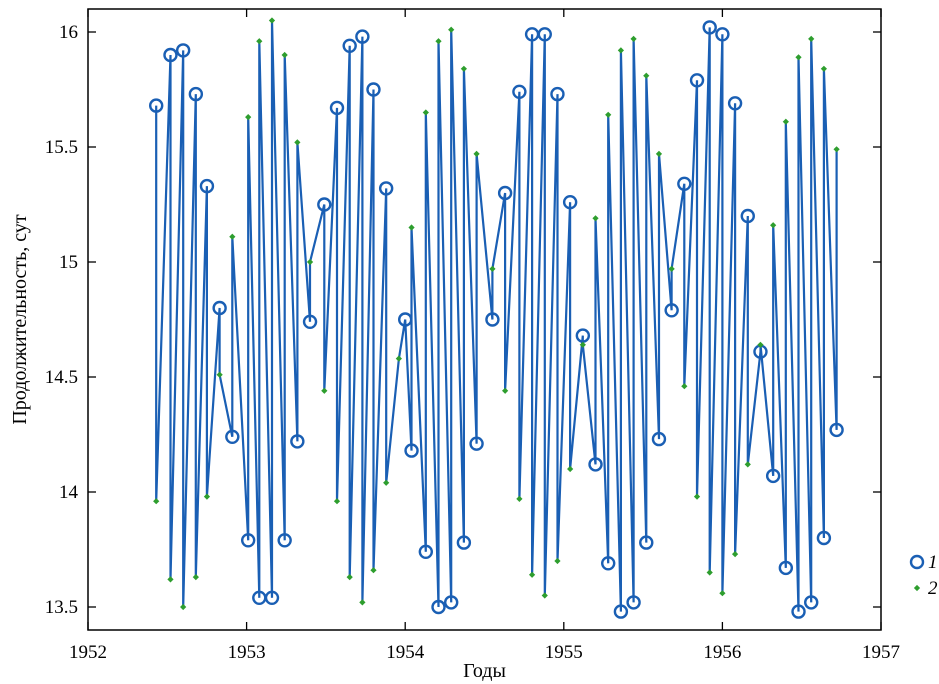 This screenshot has width=939, height=684. I want to click on y-axis-title: Продолжительность, сут, so click(20, 319).